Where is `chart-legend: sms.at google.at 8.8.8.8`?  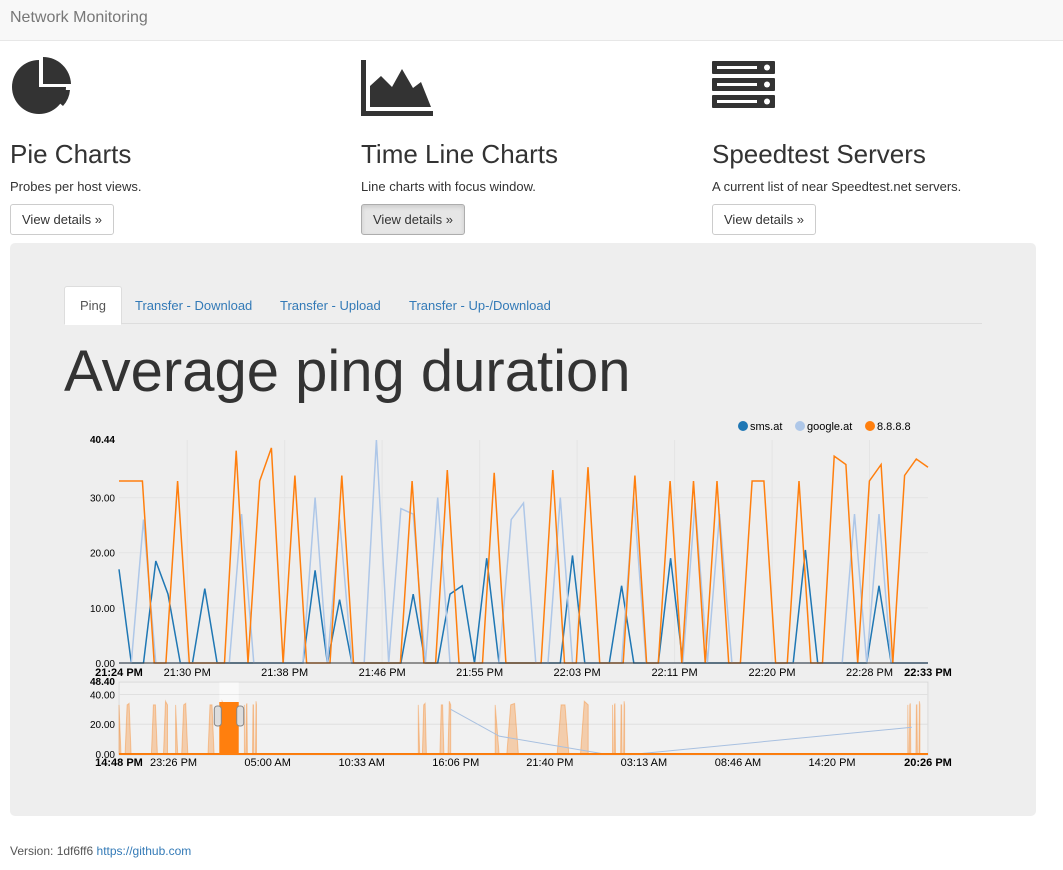 chart-legend: sms.at google.at 8.8.8.8 is located at coordinates (824, 427).